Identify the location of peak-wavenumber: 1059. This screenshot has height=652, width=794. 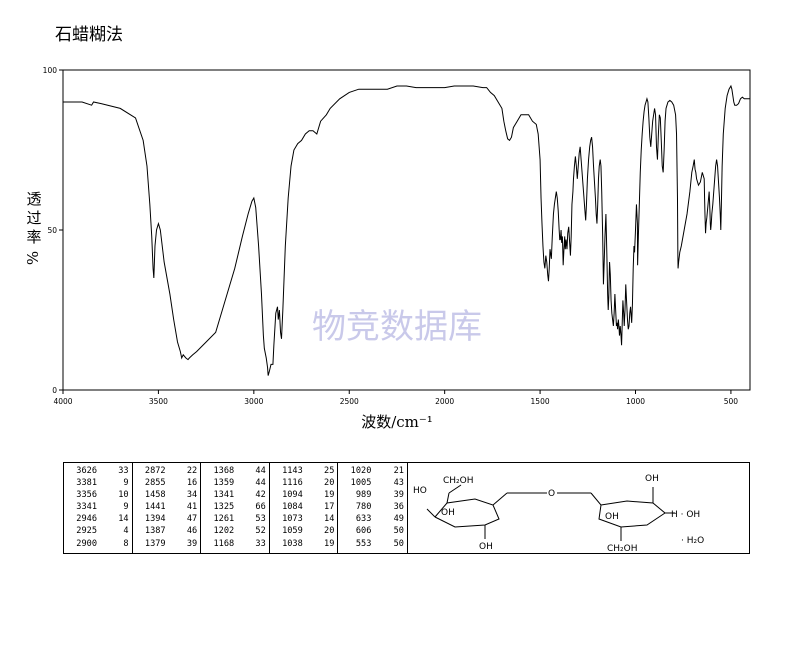
(292, 531).